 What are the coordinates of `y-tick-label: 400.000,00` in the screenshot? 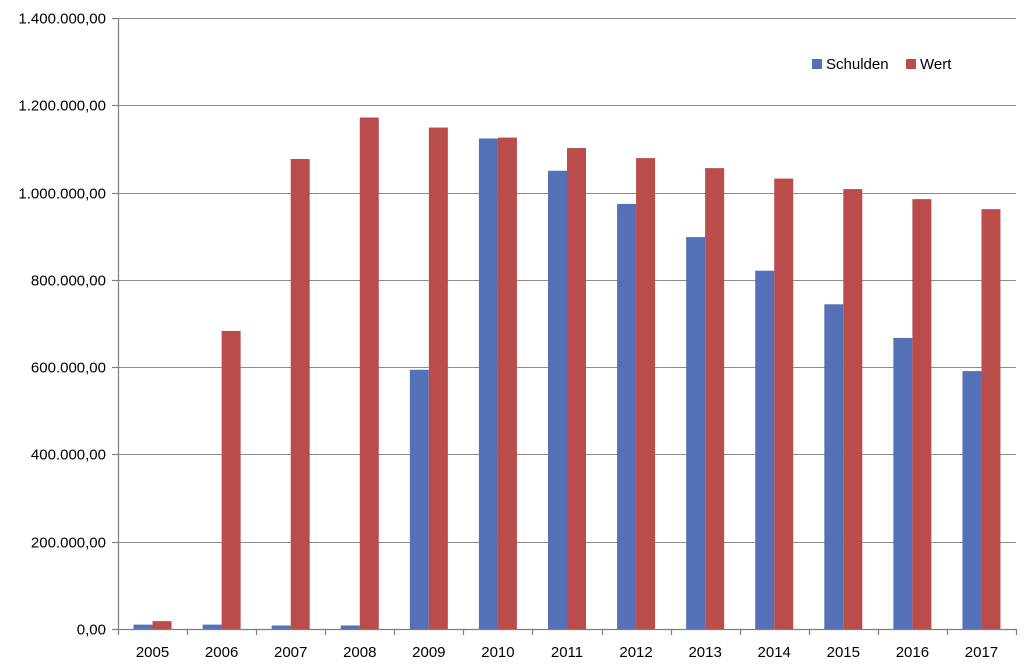 It's located at (68, 455).